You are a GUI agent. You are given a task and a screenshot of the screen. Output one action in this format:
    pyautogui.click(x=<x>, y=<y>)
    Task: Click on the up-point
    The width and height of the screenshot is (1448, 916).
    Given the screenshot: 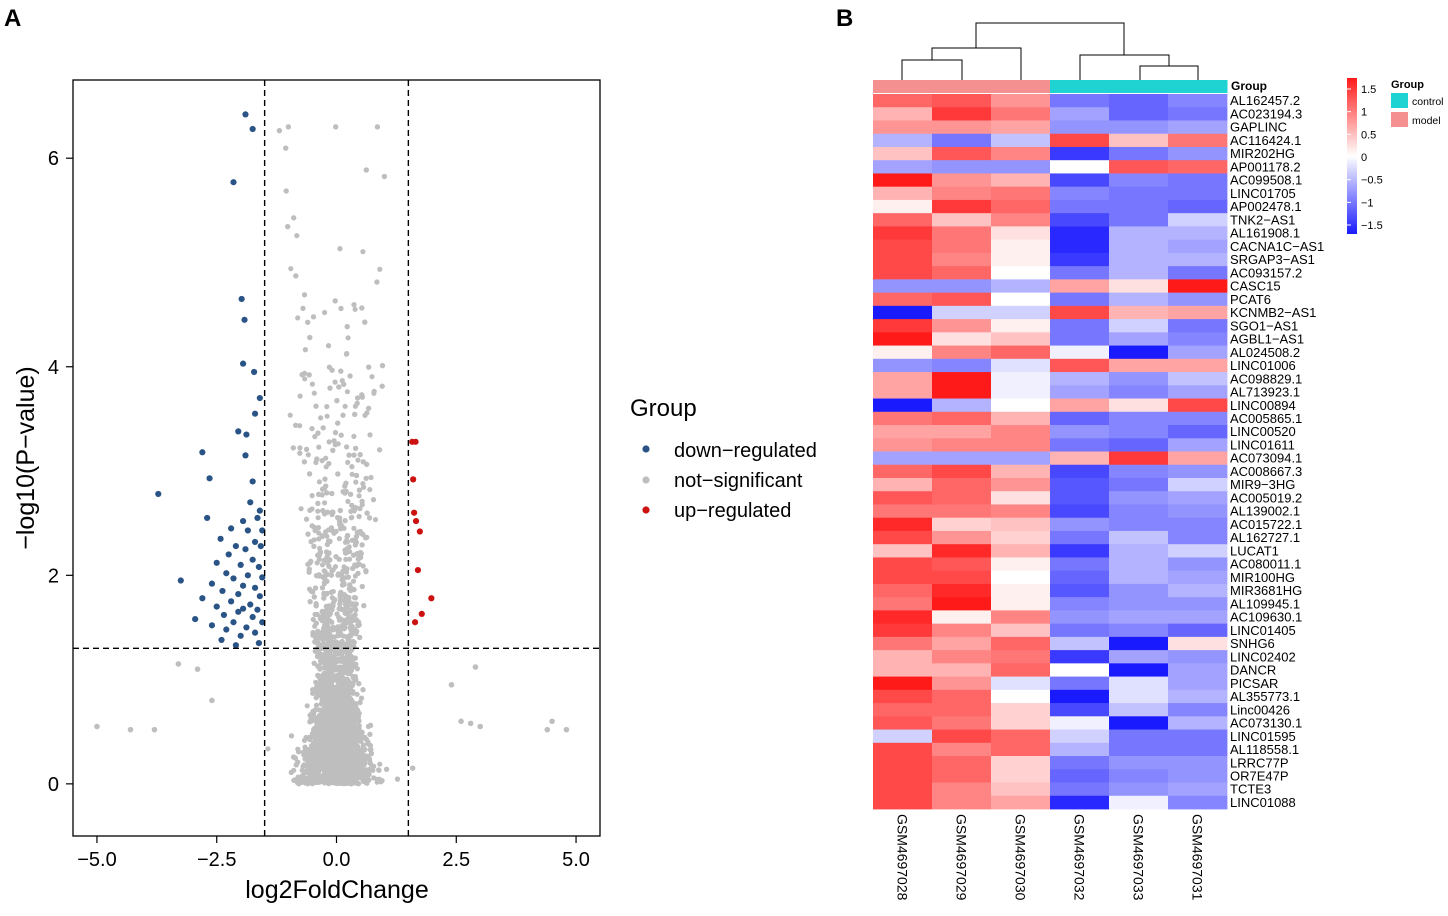 What is the action you would take?
    pyautogui.click(x=419, y=531)
    